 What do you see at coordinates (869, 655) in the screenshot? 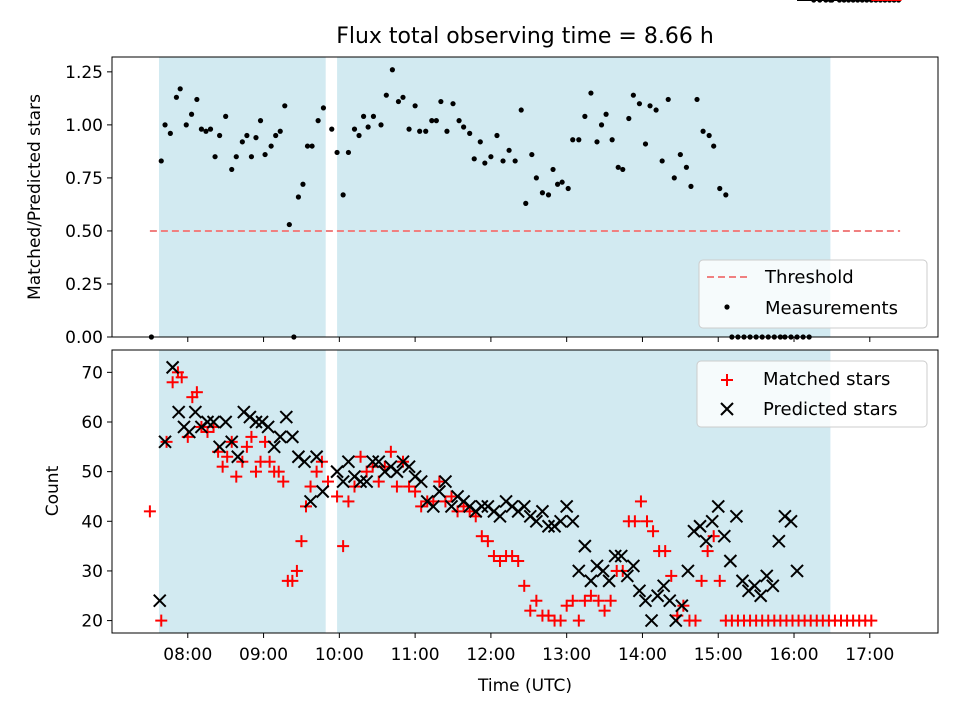
I see `x-tick-label: 17:00` at bounding box center [869, 655].